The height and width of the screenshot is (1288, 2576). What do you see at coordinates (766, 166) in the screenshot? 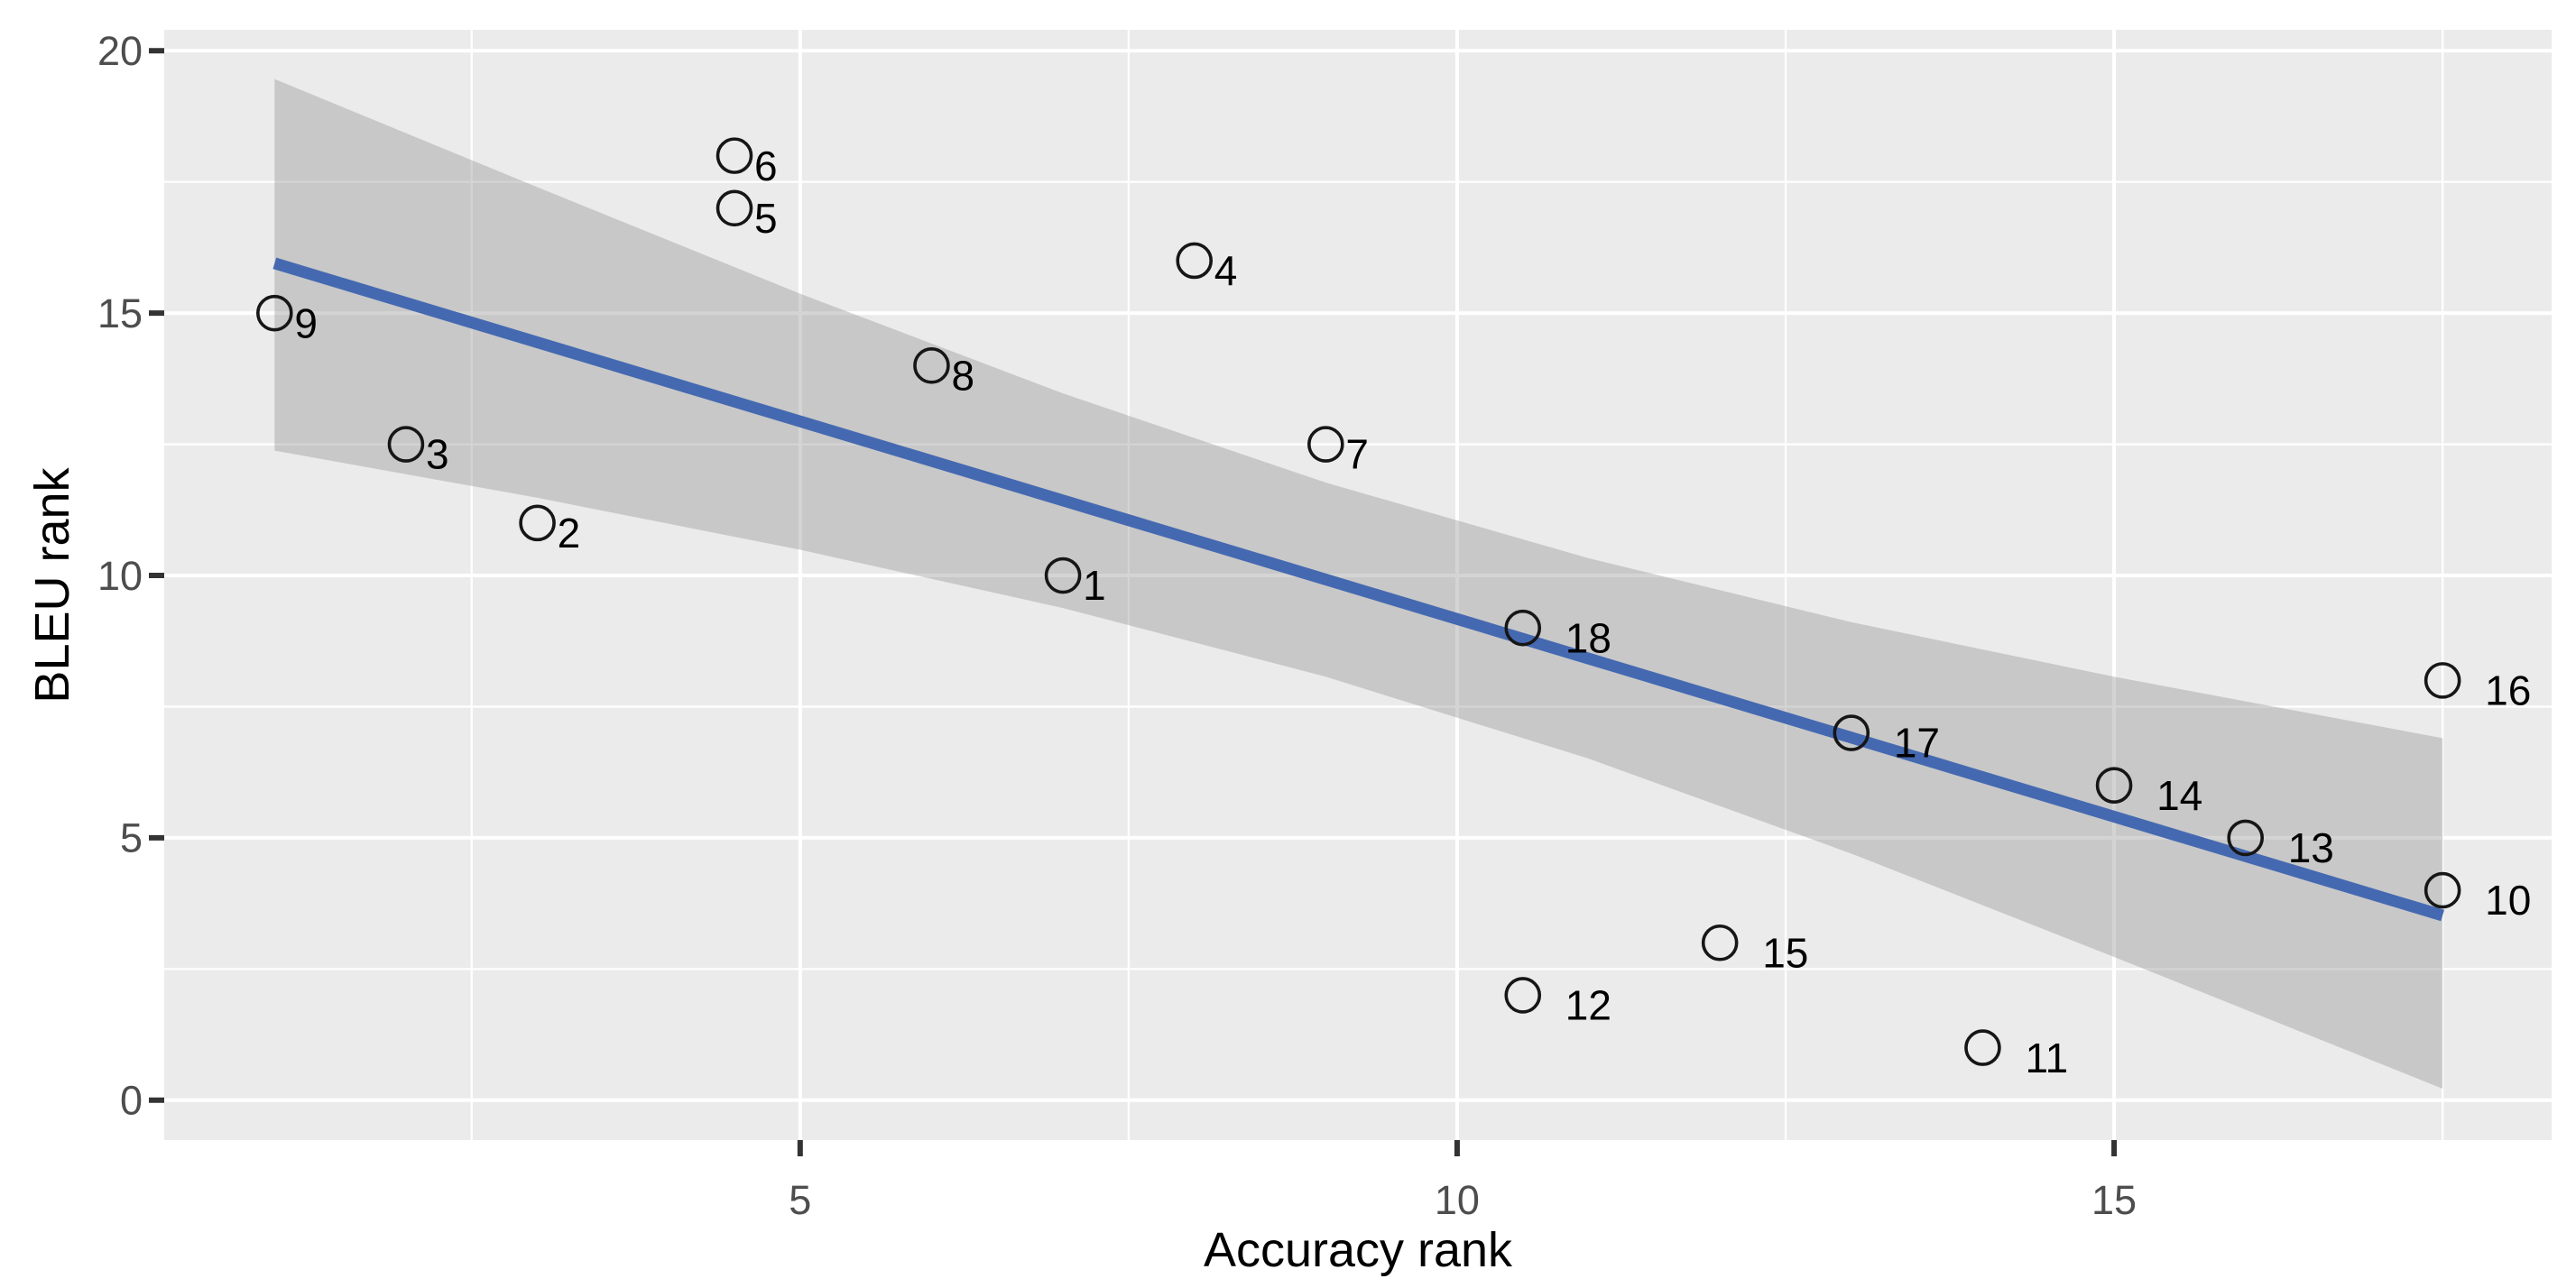
I see `data-point-label: 6` at bounding box center [766, 166].